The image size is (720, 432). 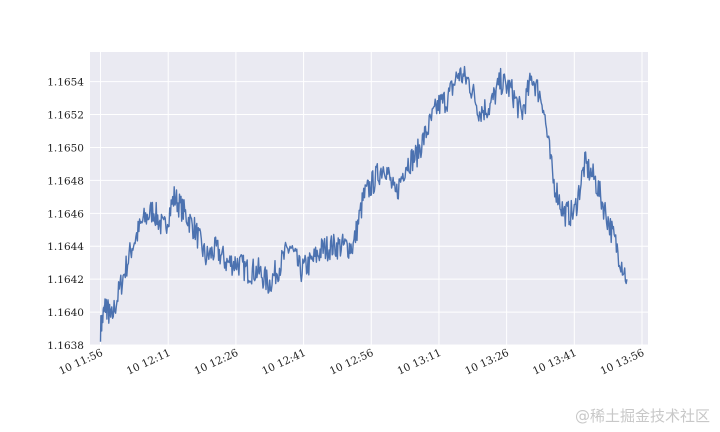 What do you see at coordinates (65, 247) in the screenshot?
I see `y-tick-label: 1.1644` at bounding box center [65, 247].